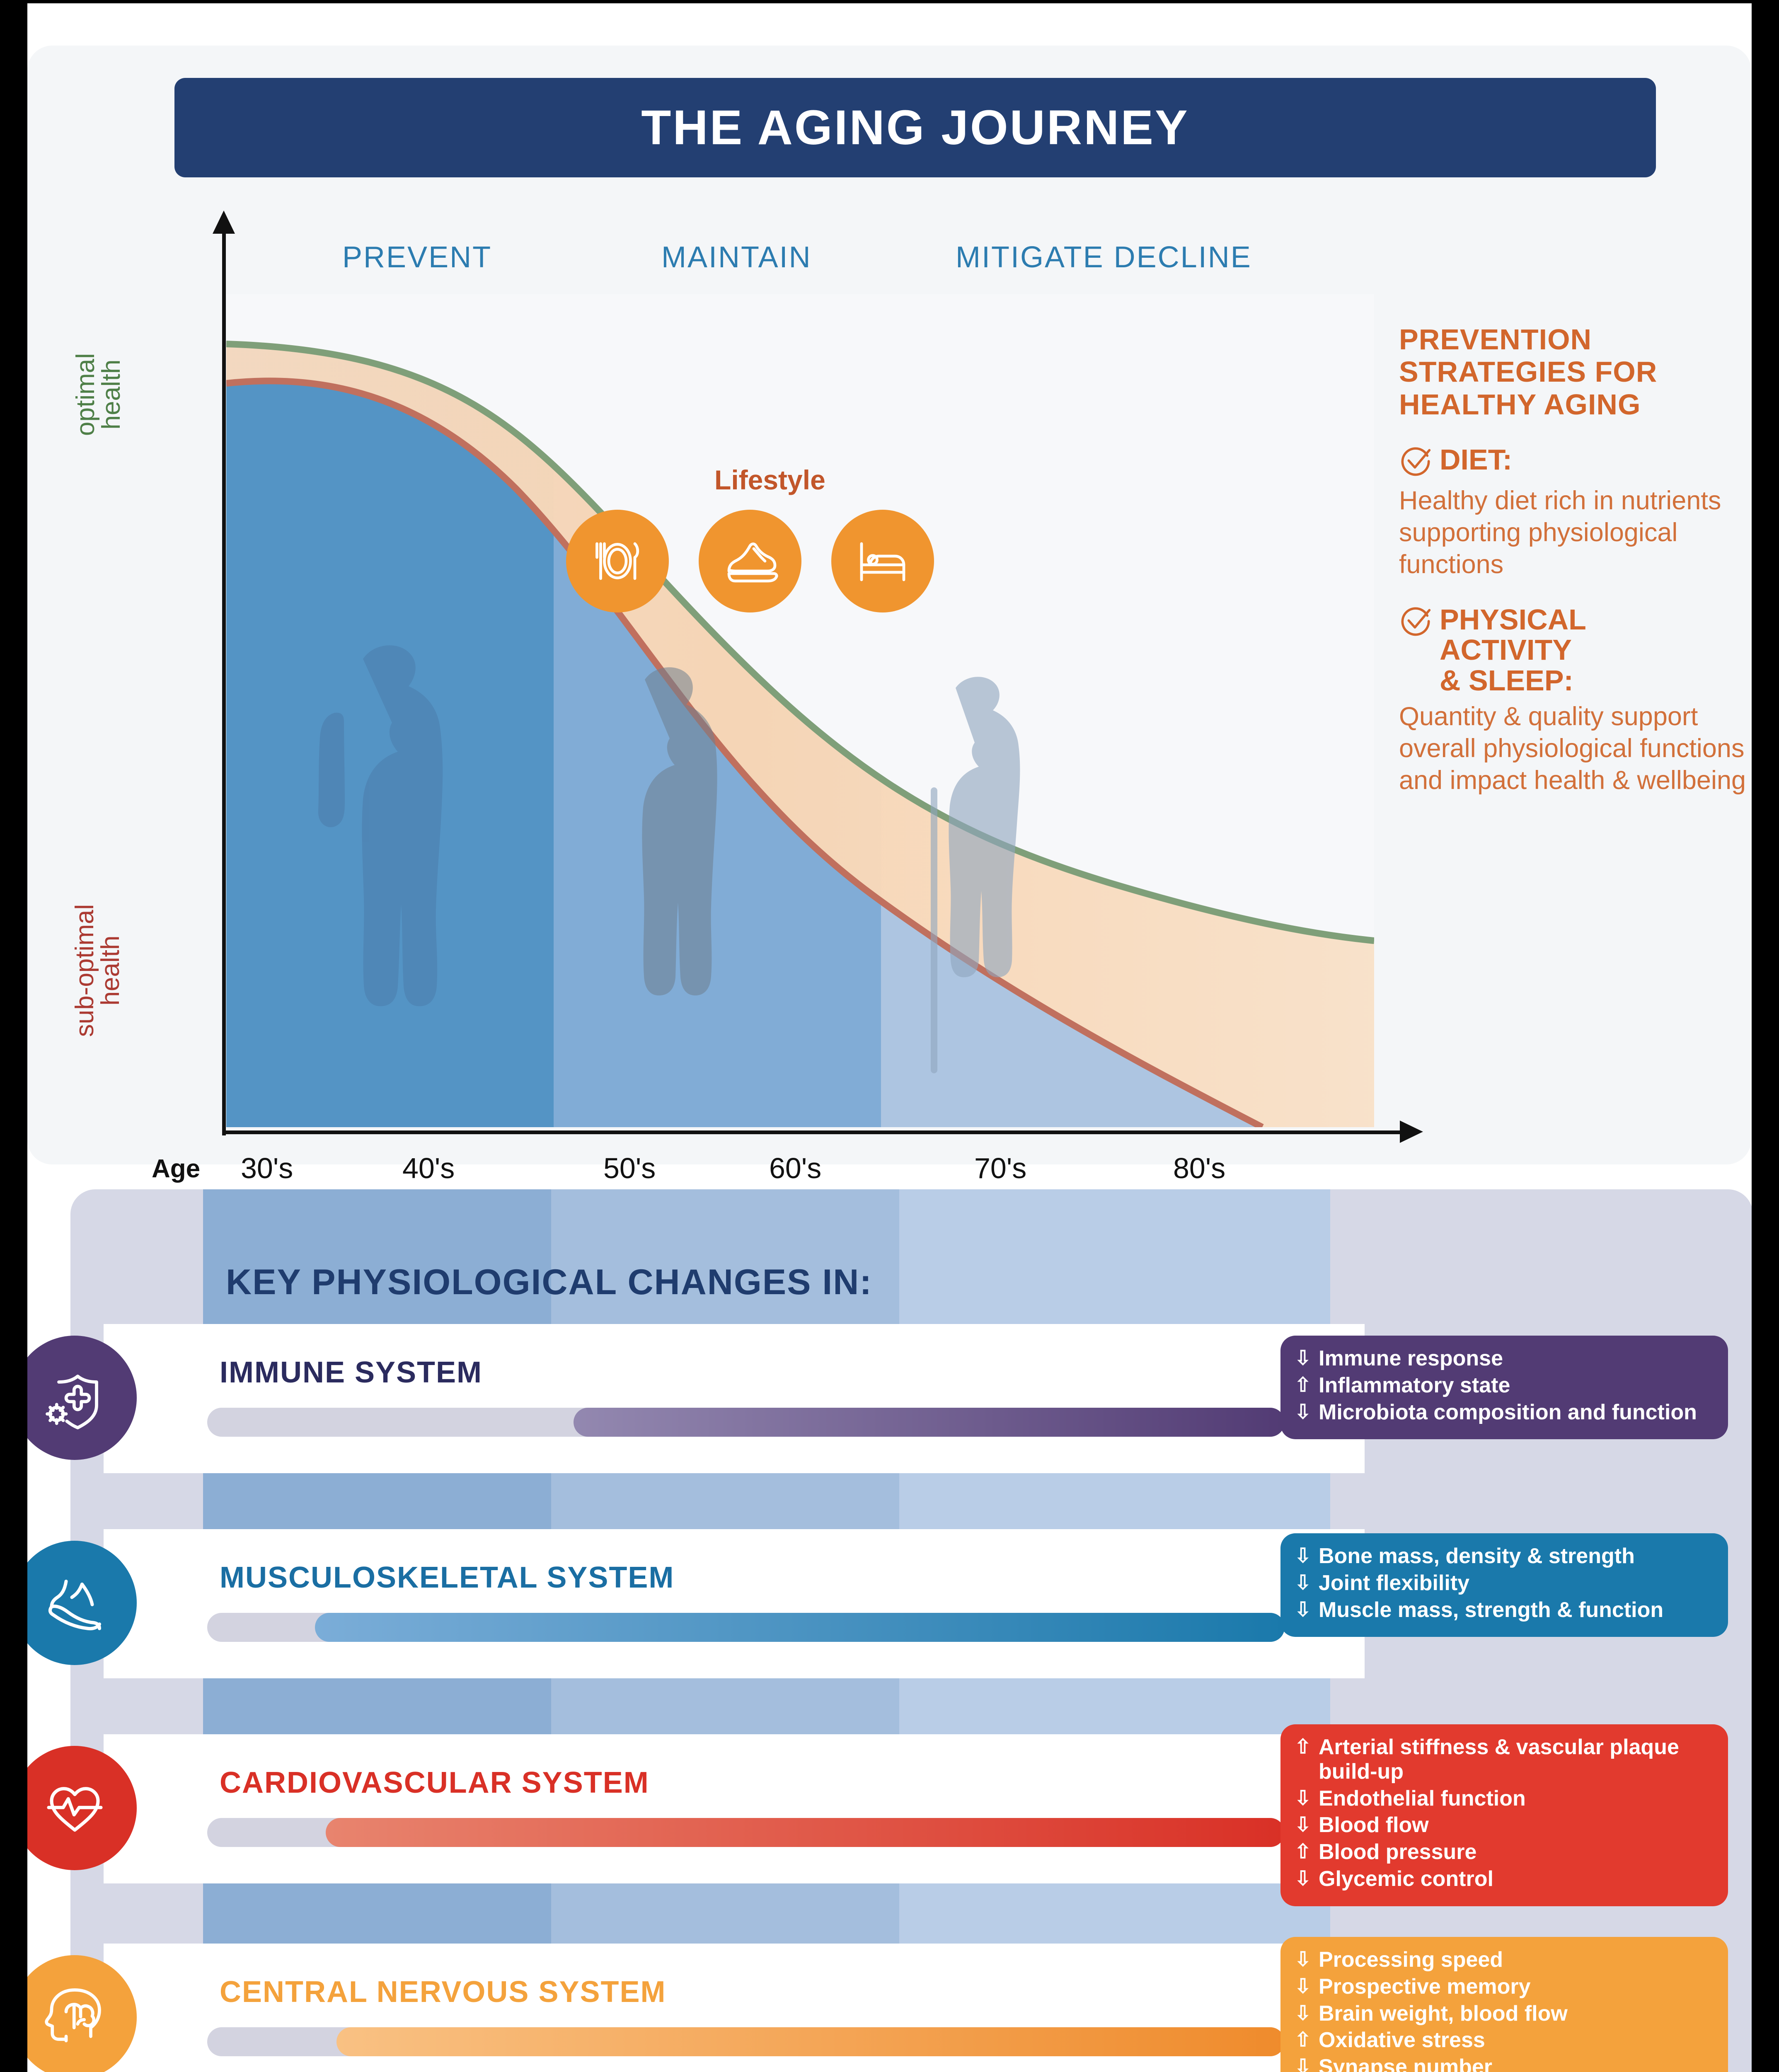 This screenshot has width=1779, height=2072. Describe the element at coordinates (443, 1992) in the screenshot. I see `system-name-cns: CENTRAL NERVOUS SYSTEM` at that location.